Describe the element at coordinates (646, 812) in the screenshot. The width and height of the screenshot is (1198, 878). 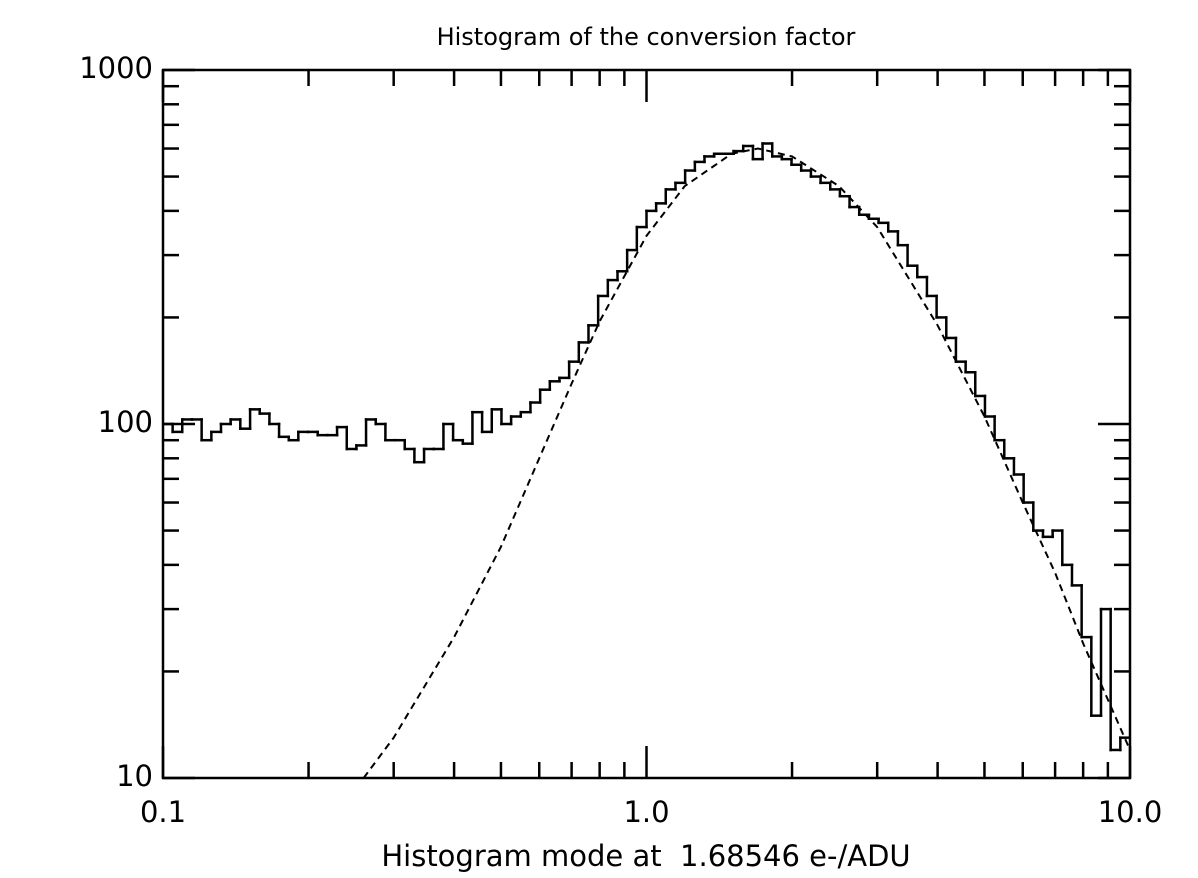
I see `x-tick-label: 1.0` at that location.